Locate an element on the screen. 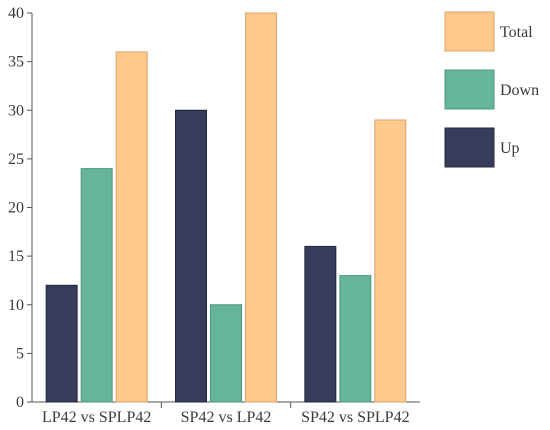  legend-swatch-up is located at coordinates (469, 147).